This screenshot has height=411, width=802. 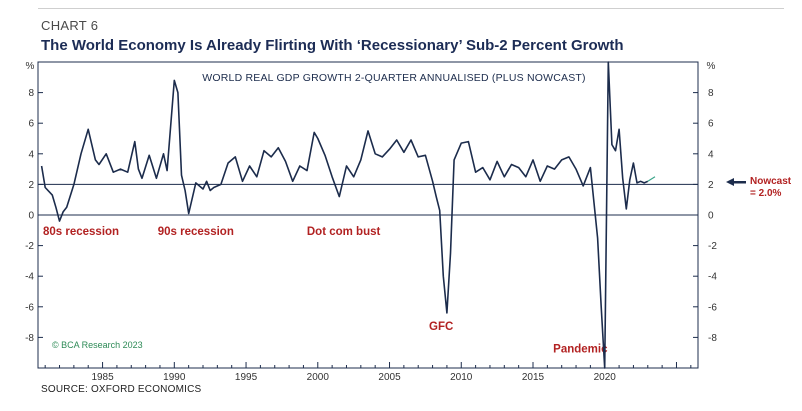 I want to click on nowcast-label-line: Nowcast, so click(x=771, y=181).